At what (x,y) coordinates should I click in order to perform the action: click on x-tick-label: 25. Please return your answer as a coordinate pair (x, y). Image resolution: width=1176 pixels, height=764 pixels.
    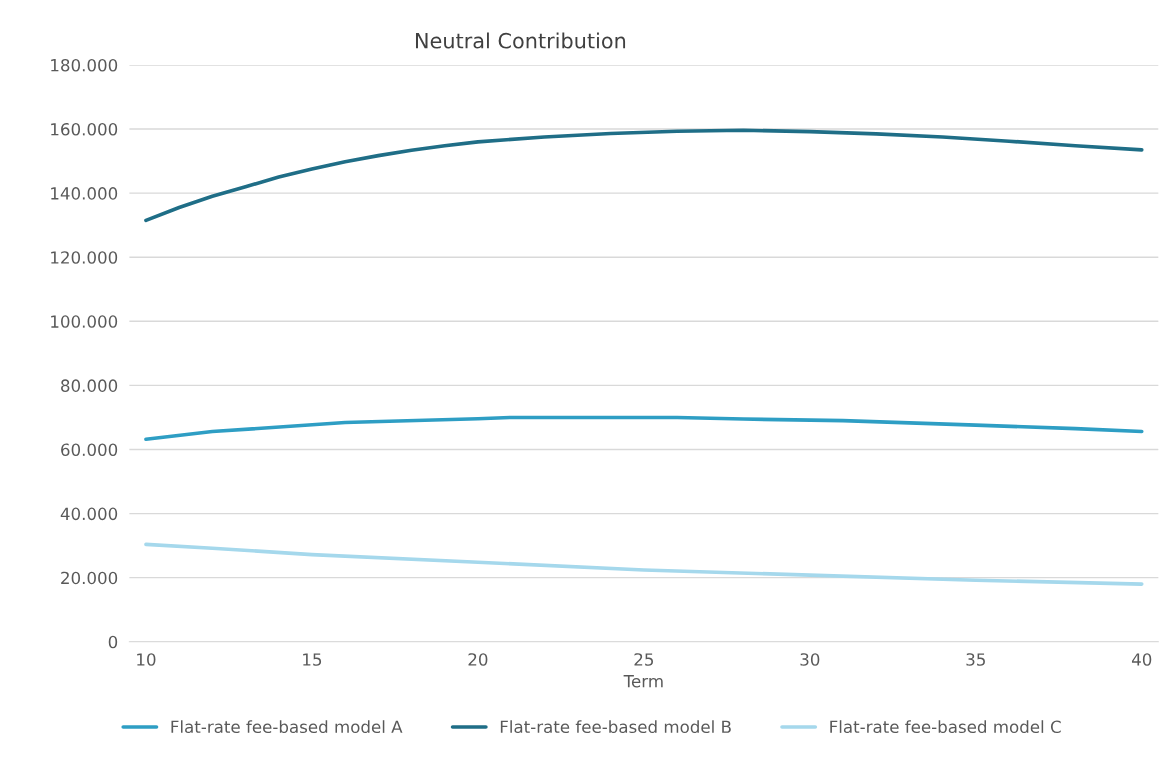
    Looking at the image, I should click on (644, 659).